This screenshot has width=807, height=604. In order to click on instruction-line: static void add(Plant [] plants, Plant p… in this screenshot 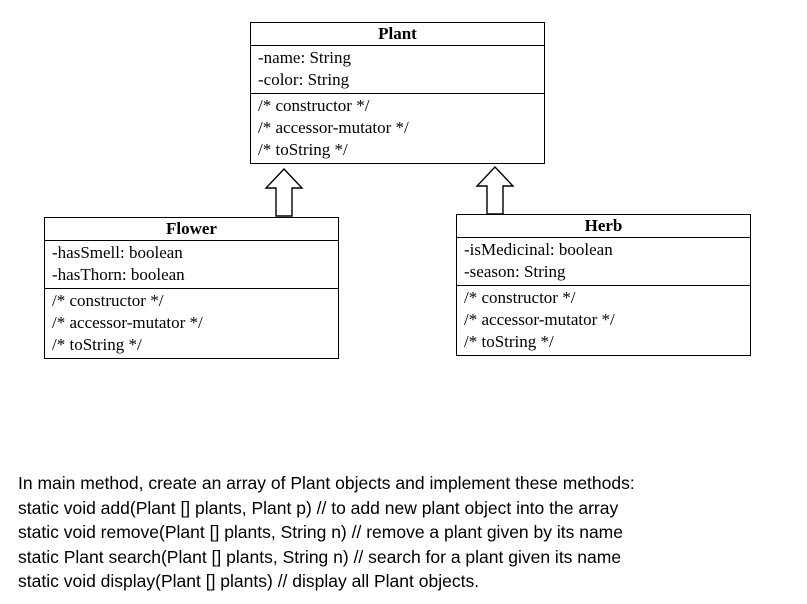, I will do `click(318, 507)`.